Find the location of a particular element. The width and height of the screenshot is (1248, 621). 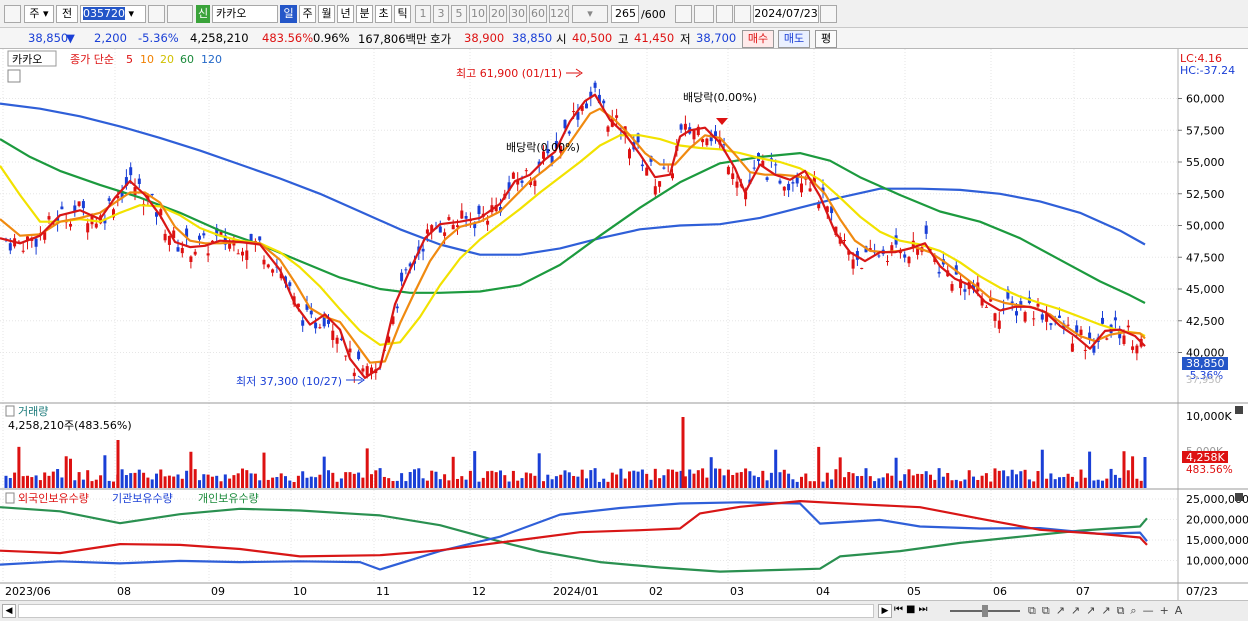

interval-button: 20 is located at coordinates (498, 14).